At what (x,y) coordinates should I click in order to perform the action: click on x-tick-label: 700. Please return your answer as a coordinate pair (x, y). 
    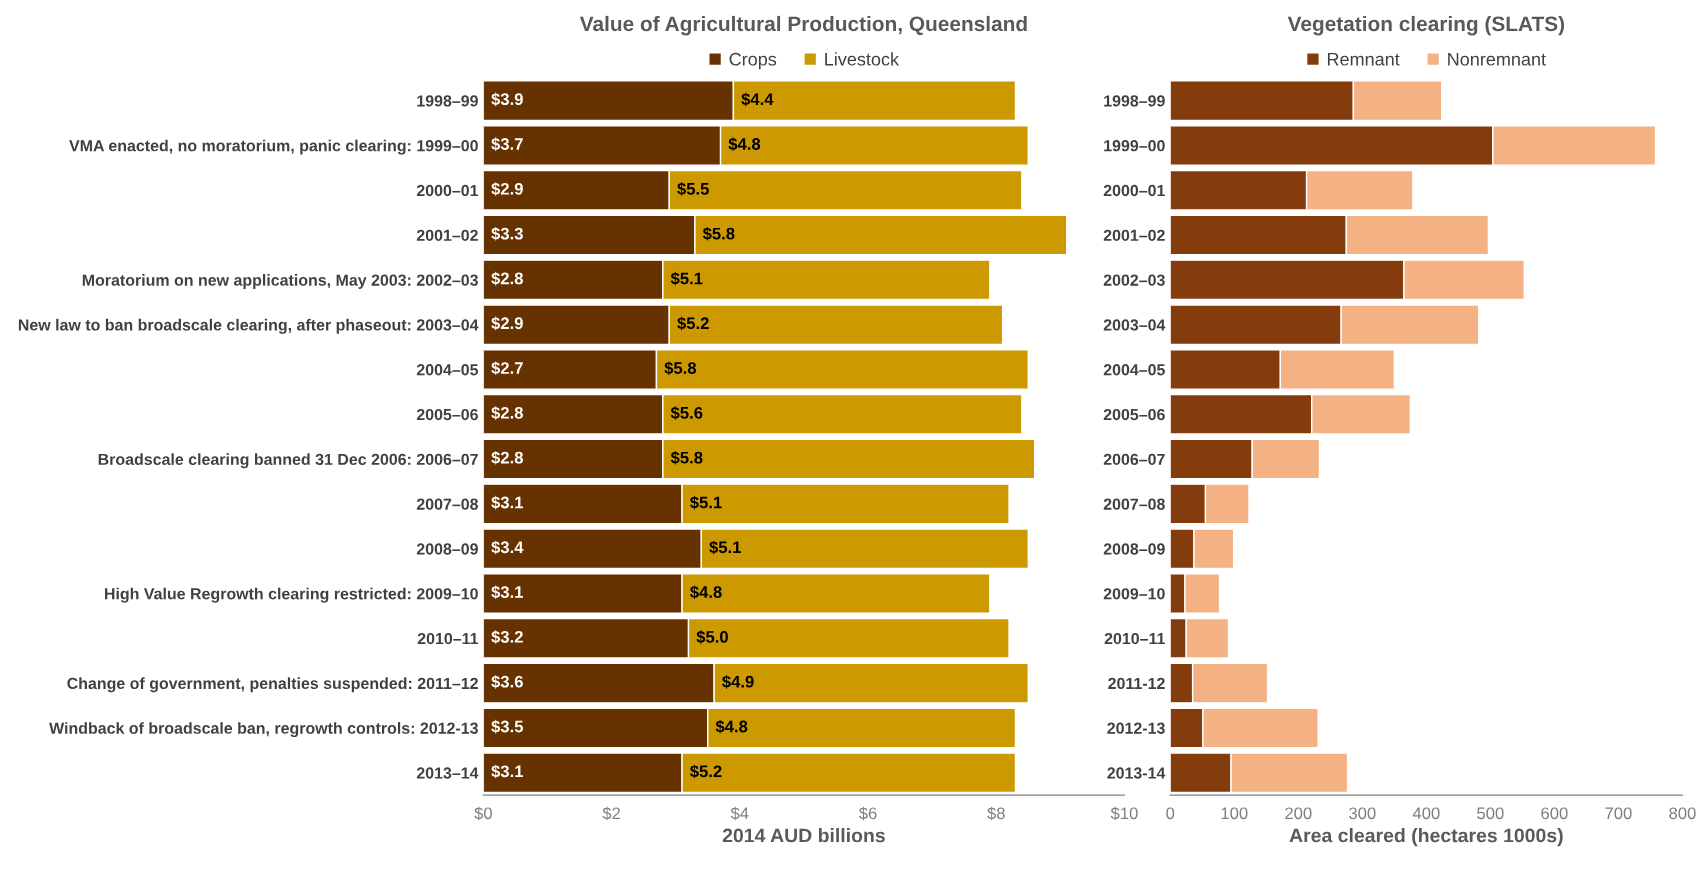
    Looking at the image, I should click on (1618, 813).